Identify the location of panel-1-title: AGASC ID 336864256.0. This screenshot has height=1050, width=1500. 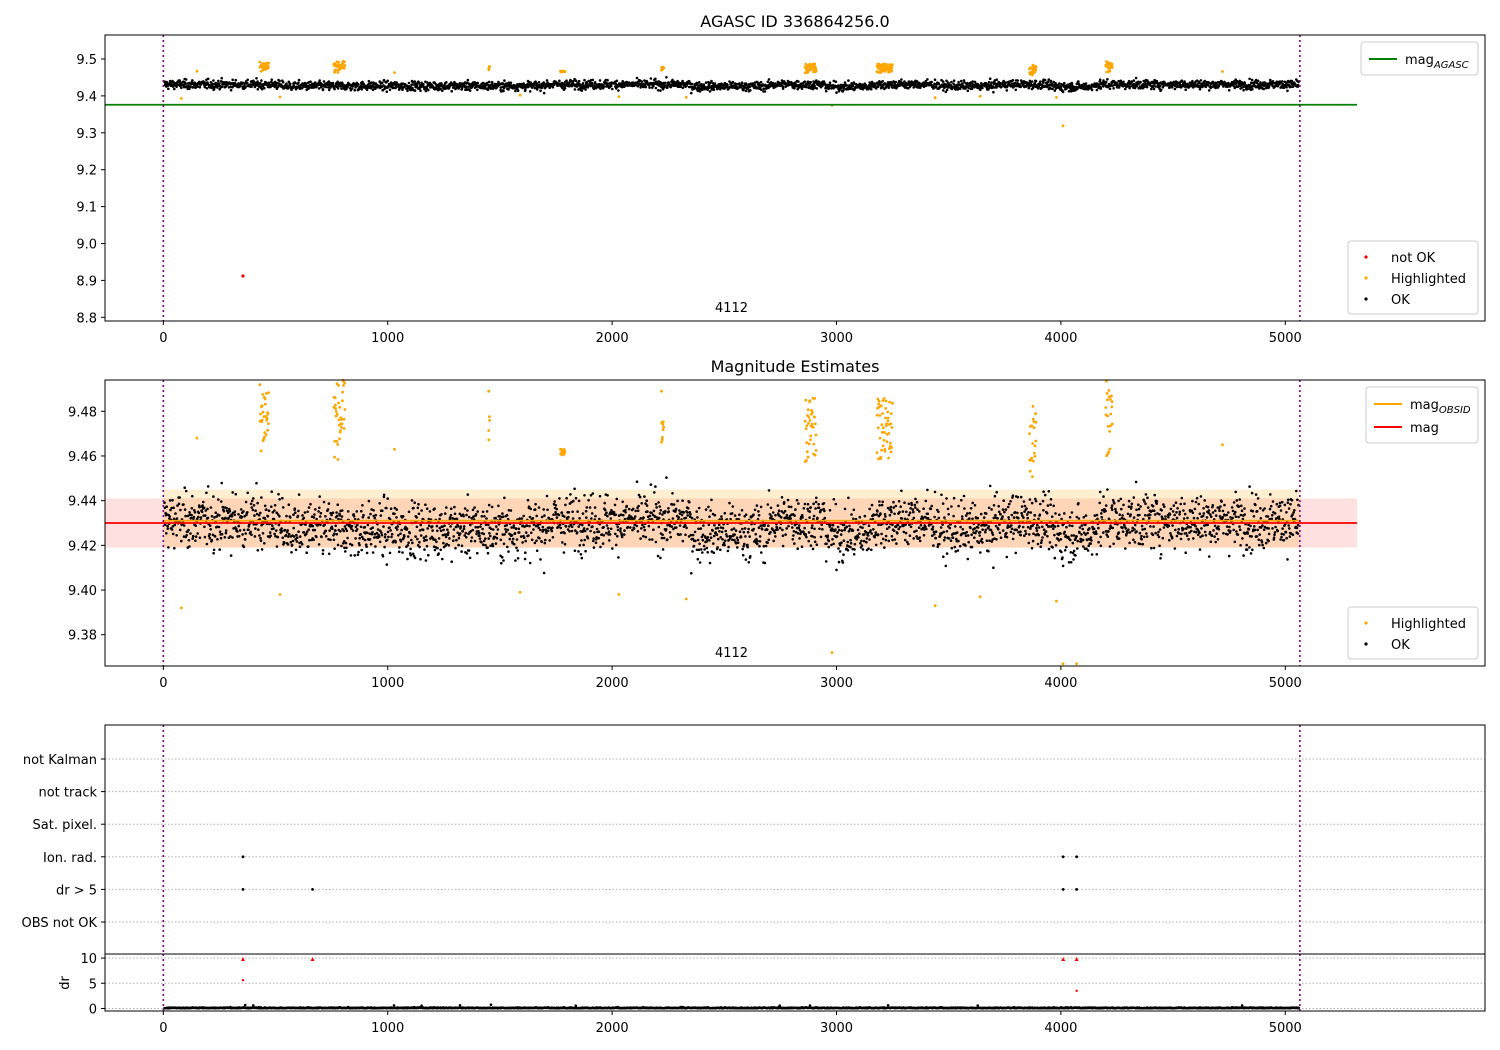
(794, 21).